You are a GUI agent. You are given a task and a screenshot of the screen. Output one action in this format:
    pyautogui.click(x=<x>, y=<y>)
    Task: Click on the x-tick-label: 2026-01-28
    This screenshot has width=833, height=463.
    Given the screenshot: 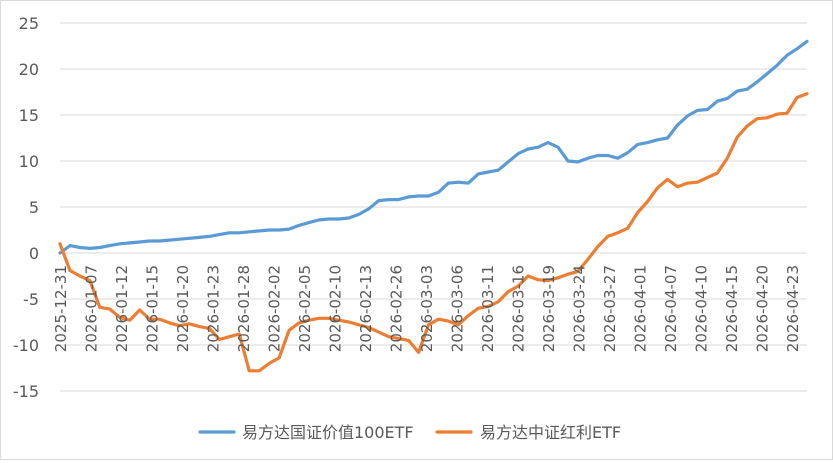 What is the action you would take?
    pyautogui.click(x=244, y=308)
    